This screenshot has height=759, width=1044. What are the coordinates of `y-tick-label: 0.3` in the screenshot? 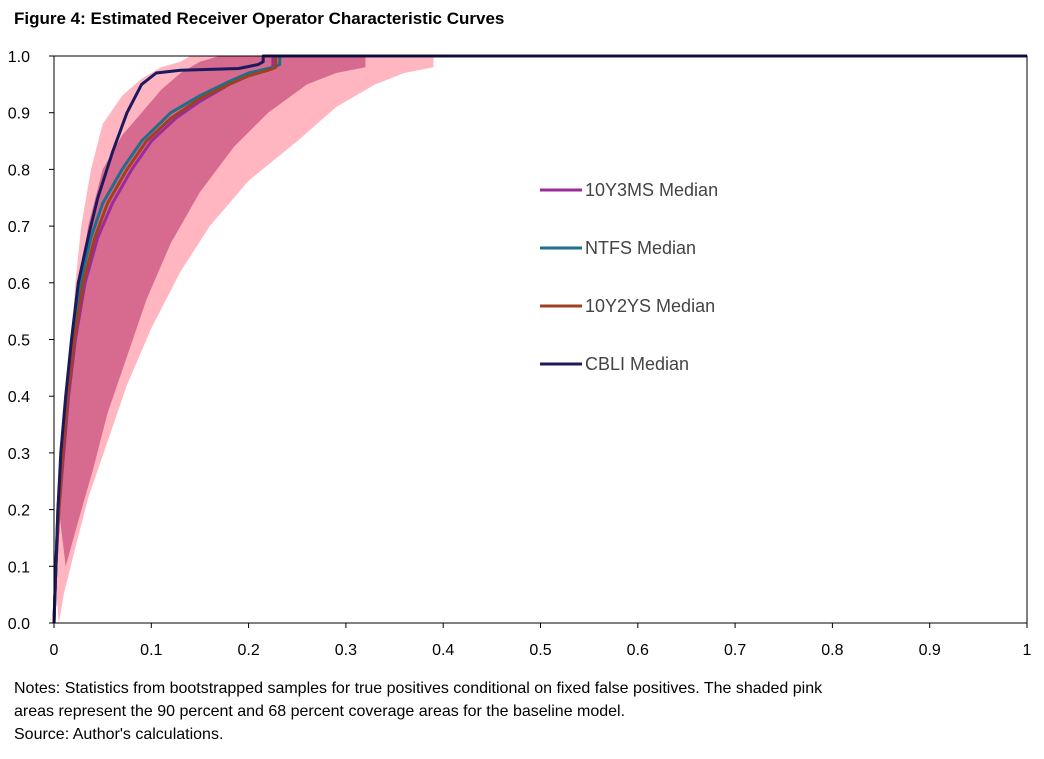 It's located at (19, 454).